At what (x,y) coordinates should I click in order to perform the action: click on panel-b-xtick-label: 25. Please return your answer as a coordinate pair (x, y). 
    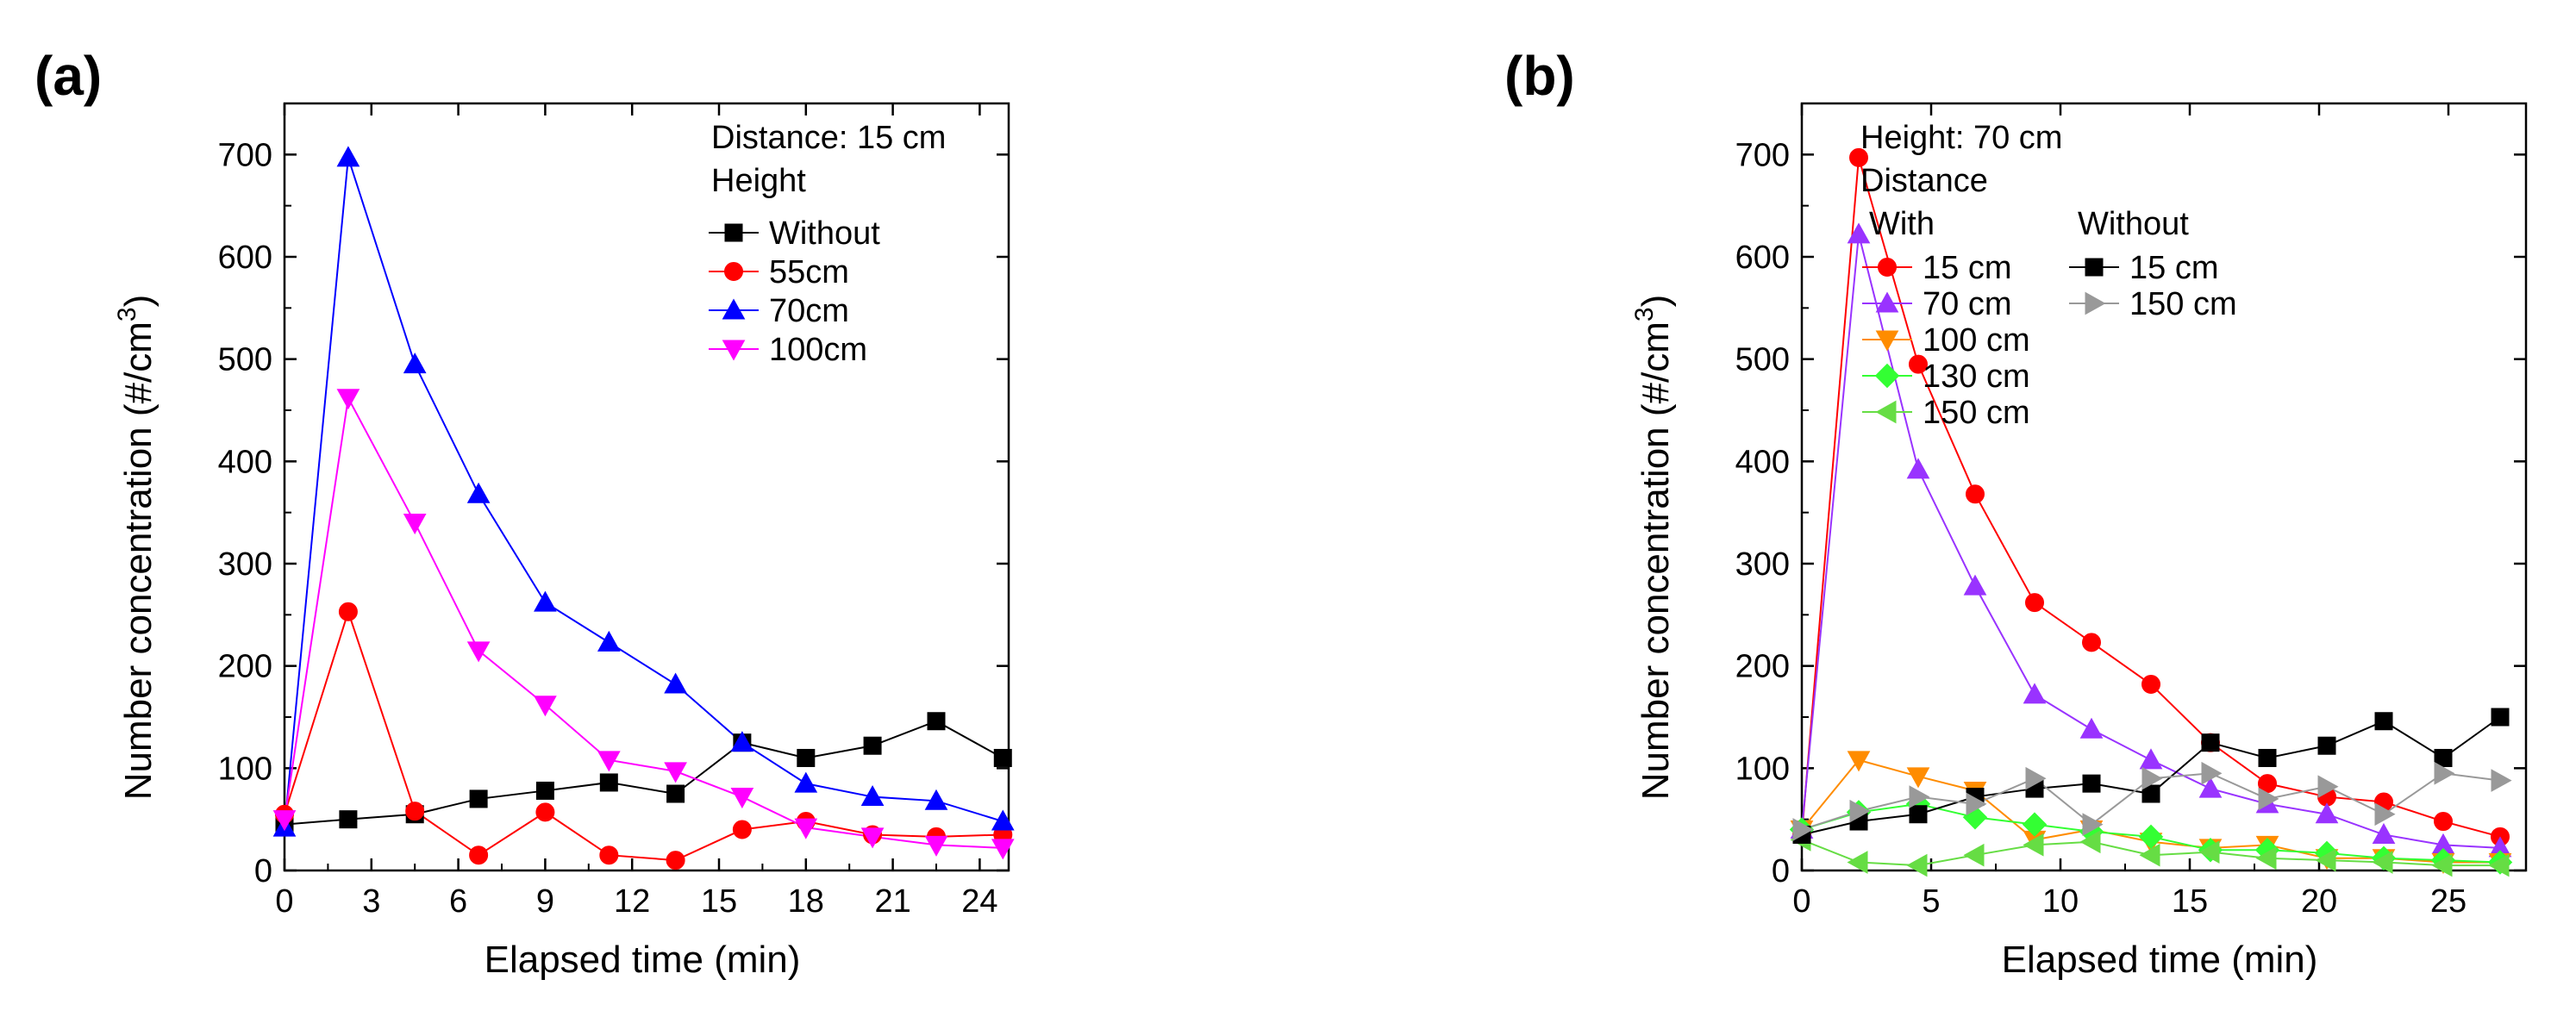
    Looking at the image, I should click on (2448, 902).